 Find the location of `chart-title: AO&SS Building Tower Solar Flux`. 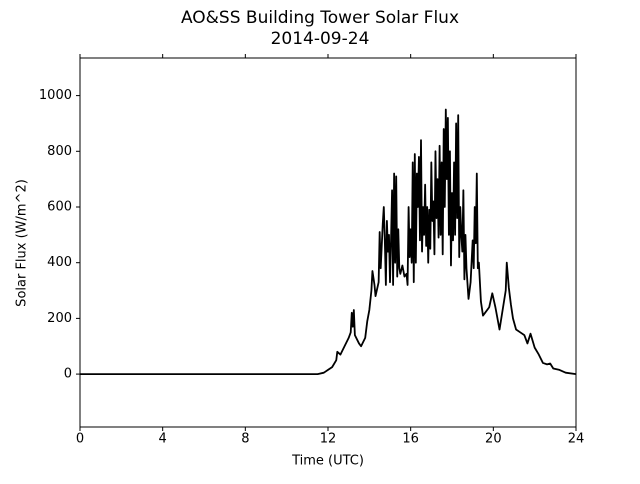

chart-title: AO&SS Building Tower Solar Flux is located at coordinates (320, 18).